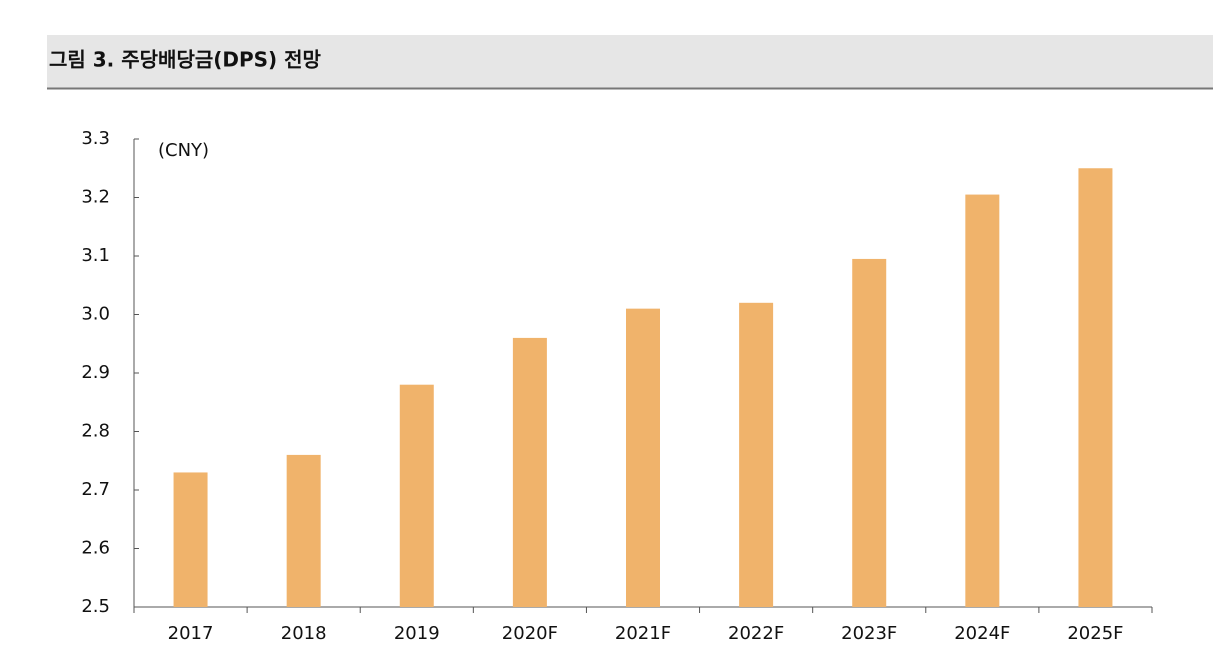 The height and width of the screenshot is (664, 1213). What do you see at coordinates (95, 372) in the screenshot?
I see `y-tick-label: 2.9` at bounding box center [95, 372].